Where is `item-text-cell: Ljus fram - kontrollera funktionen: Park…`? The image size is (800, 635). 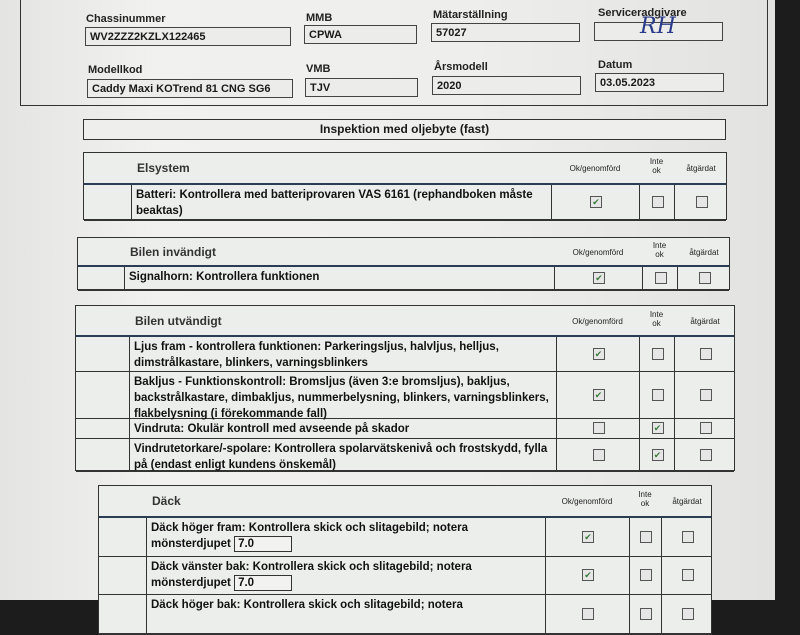 item-text-cell: Ljus fram - kontrollera funktionen: Park… is located at coordinates (342, 354).